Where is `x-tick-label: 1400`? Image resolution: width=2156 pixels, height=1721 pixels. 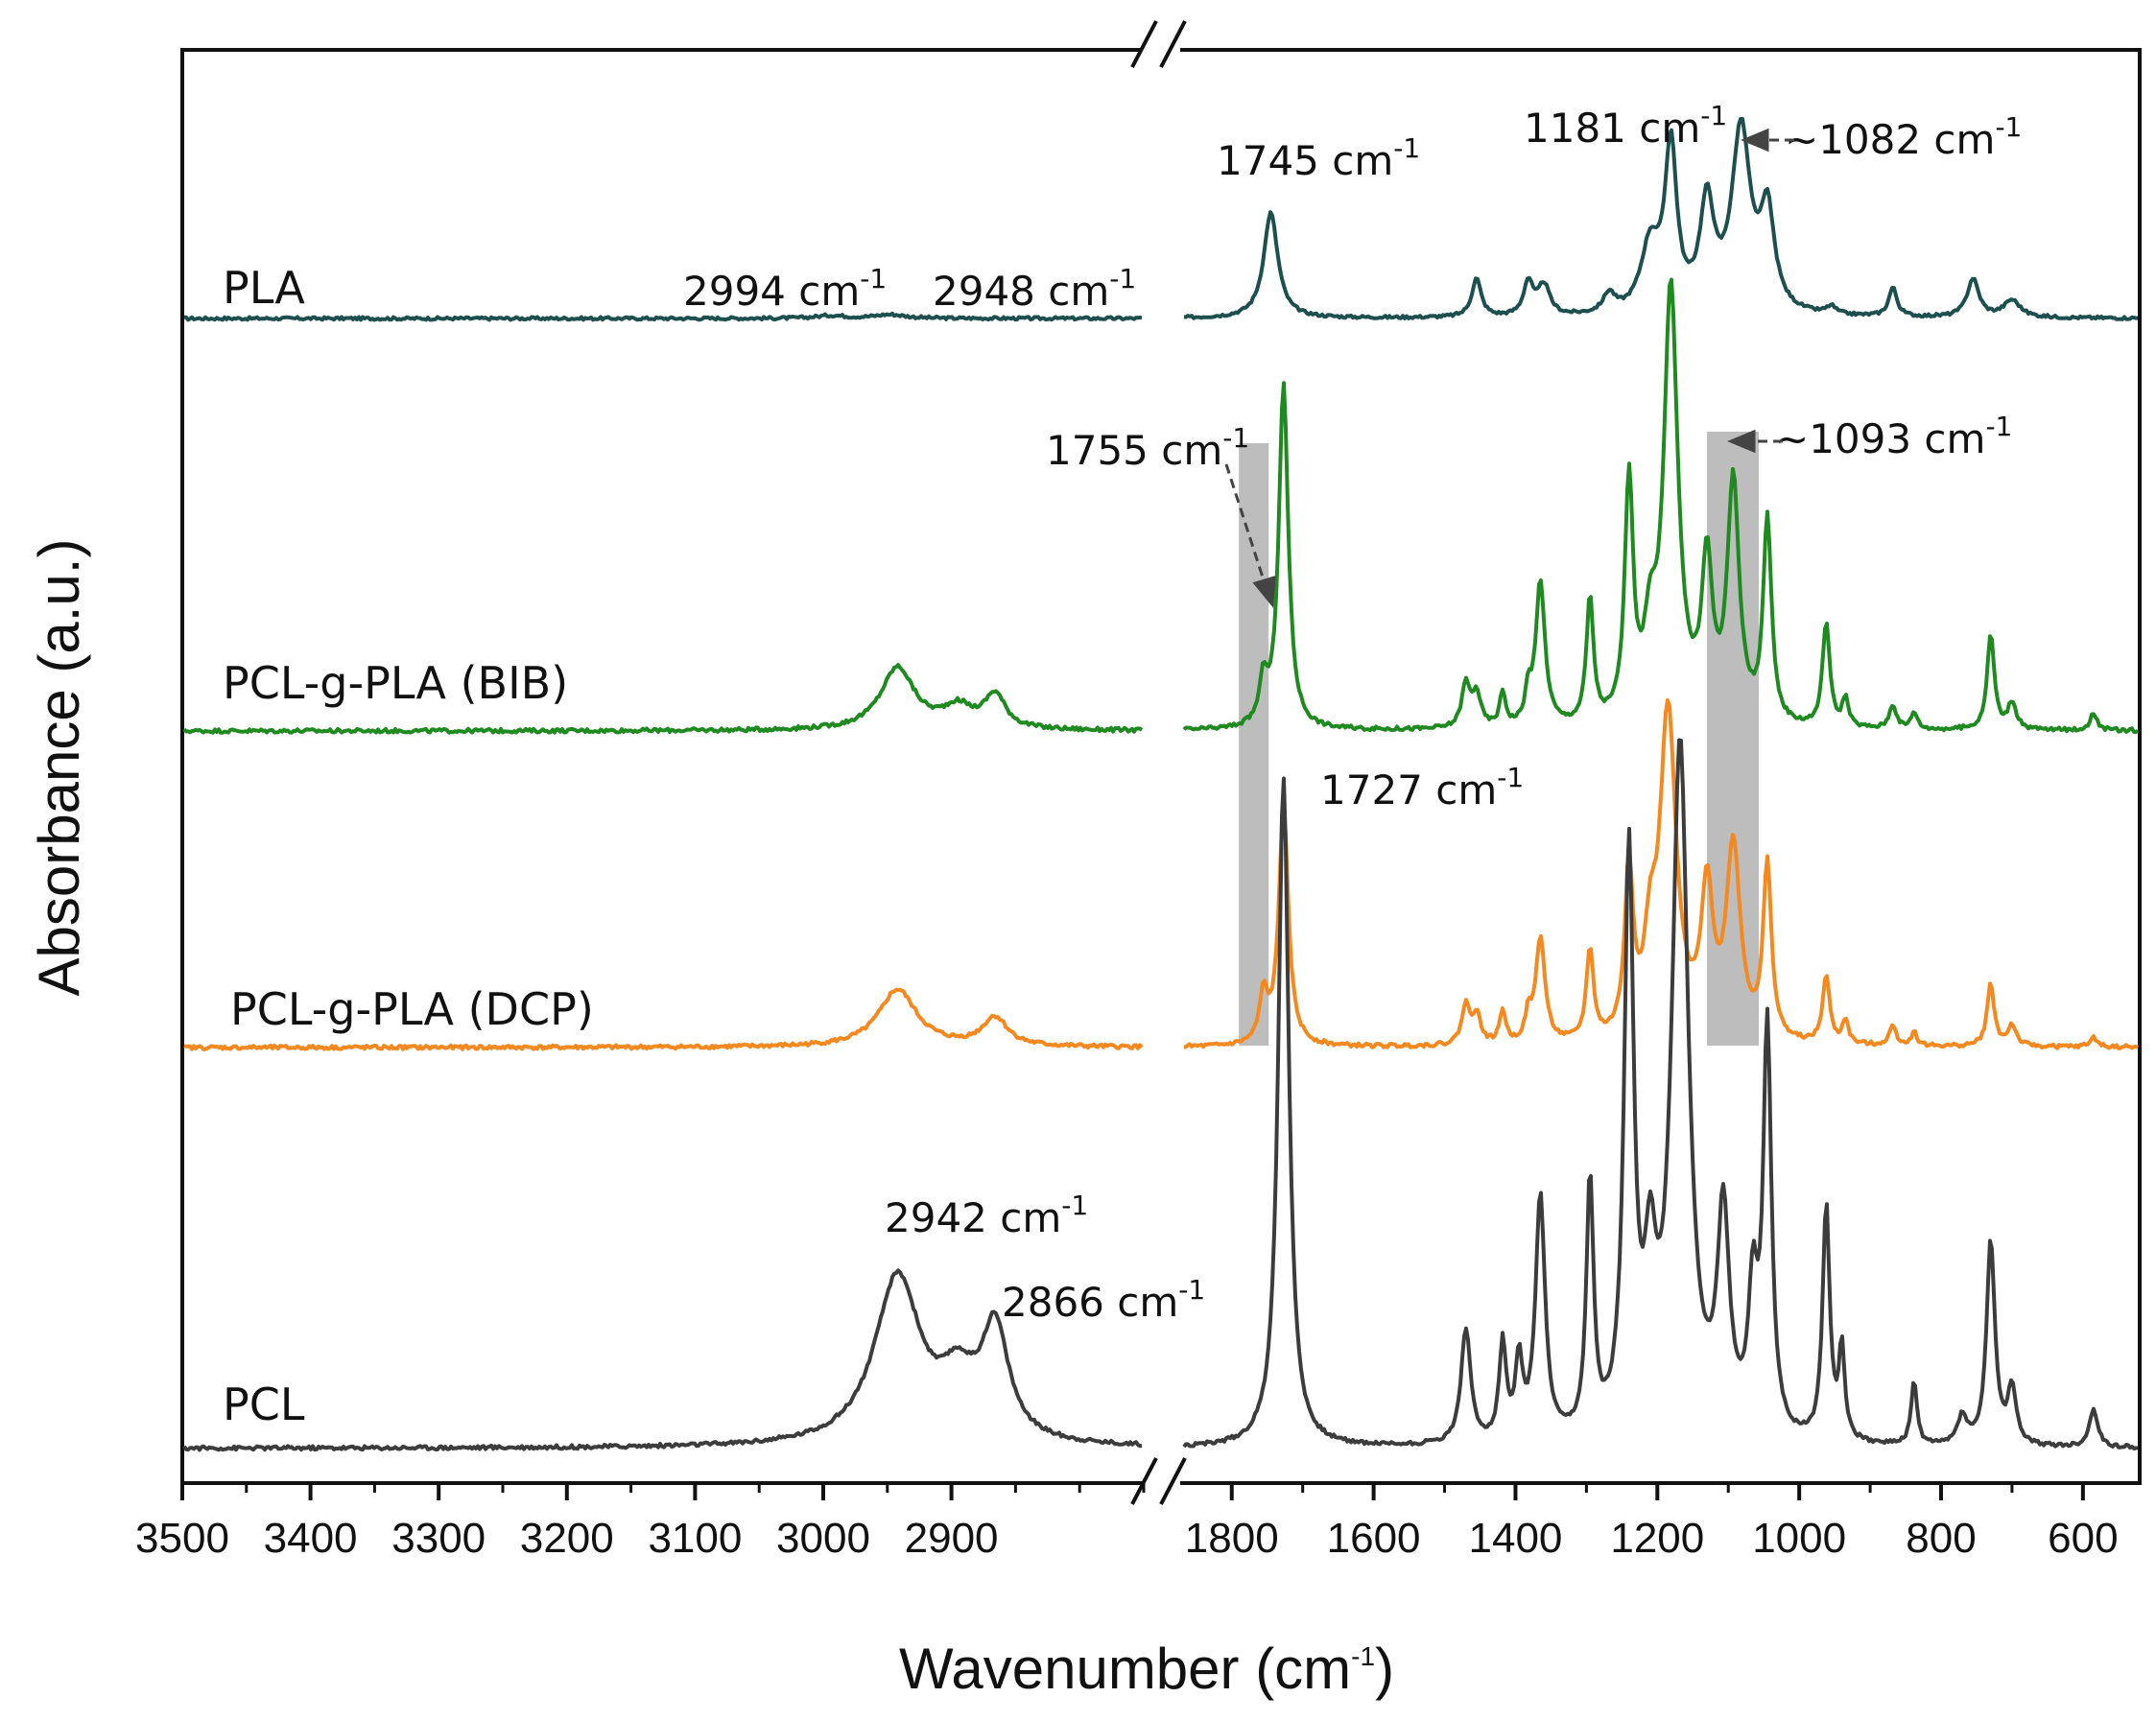
x-tick-label: 1400 is located at coordinates (1516, 1538).